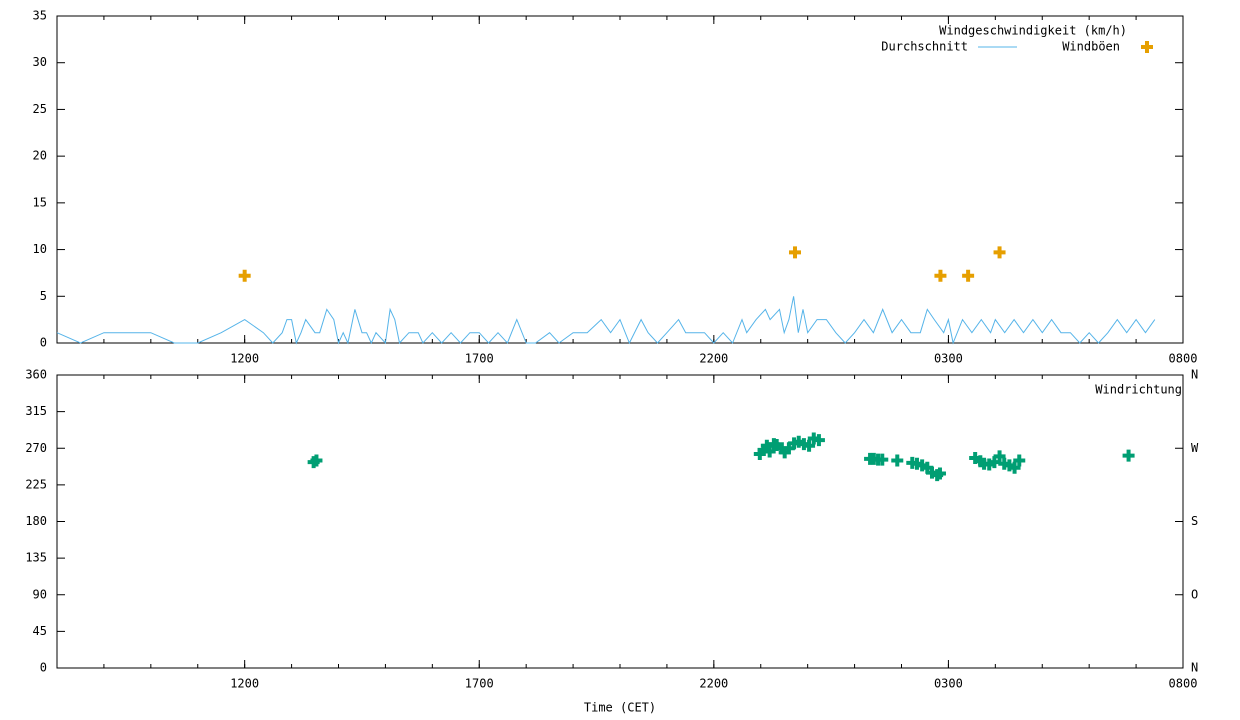 The image size is (1240, 720). What do you see at coordinates (1195, 448) in the screenshot?
I see `y2-tick-label: W` at bounding box center [1195, 448].